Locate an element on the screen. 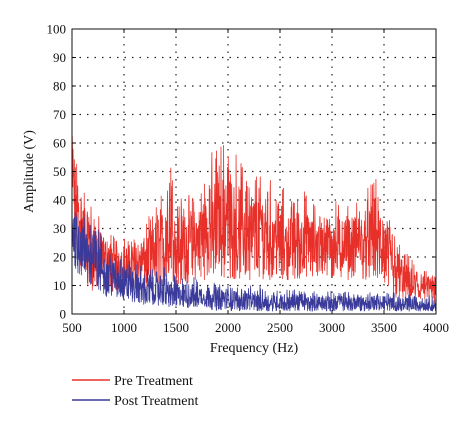 This screenshot has width=474, height=426. y-tick-label-70: 70 is located at coordinates (59, 114).